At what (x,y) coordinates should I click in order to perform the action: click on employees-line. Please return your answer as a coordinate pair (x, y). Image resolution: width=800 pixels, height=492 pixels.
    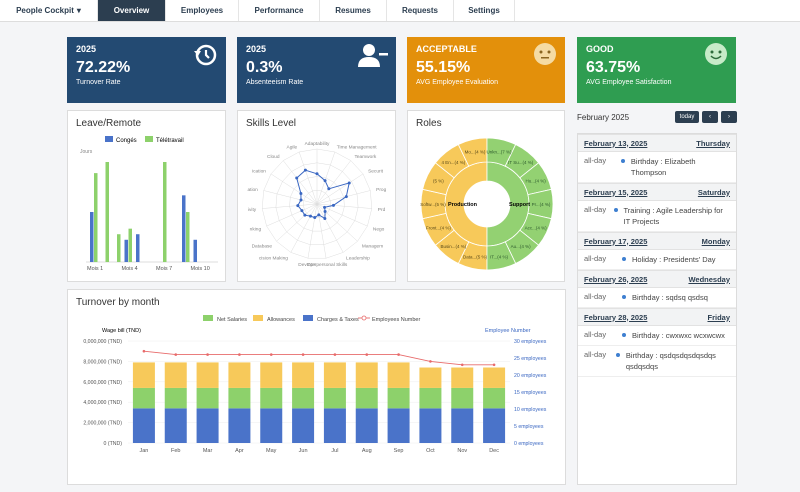
    Looking at the image, I should click on (319, 358).